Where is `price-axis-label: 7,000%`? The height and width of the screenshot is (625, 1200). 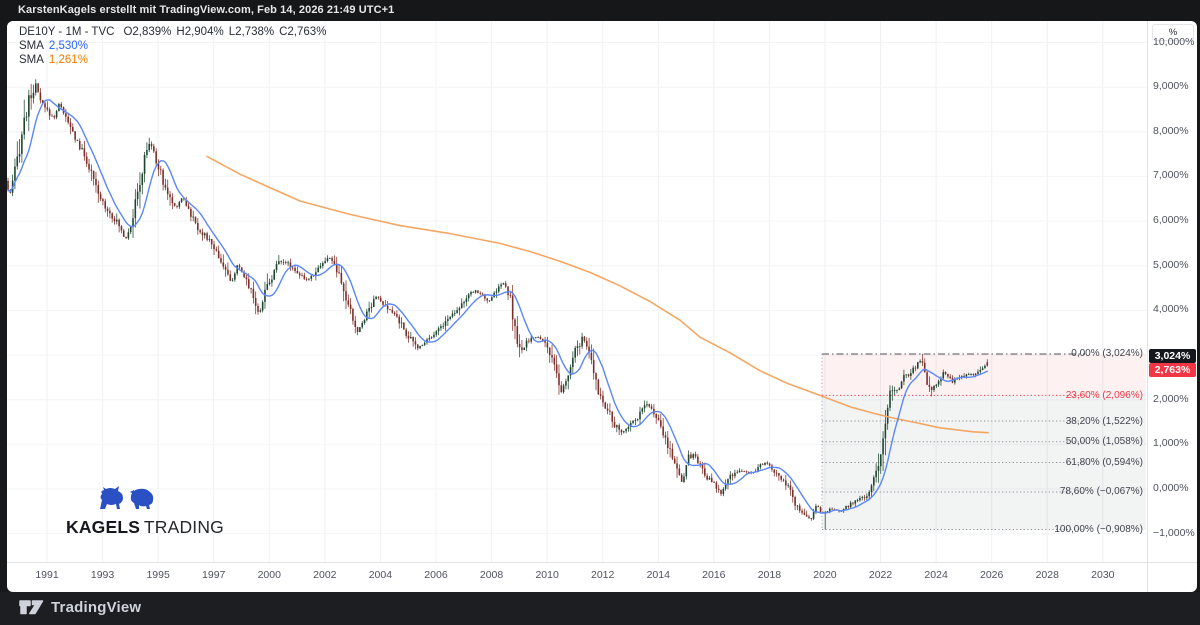 price-axis-label: 7,000% is located at coordinates (1171, 175).